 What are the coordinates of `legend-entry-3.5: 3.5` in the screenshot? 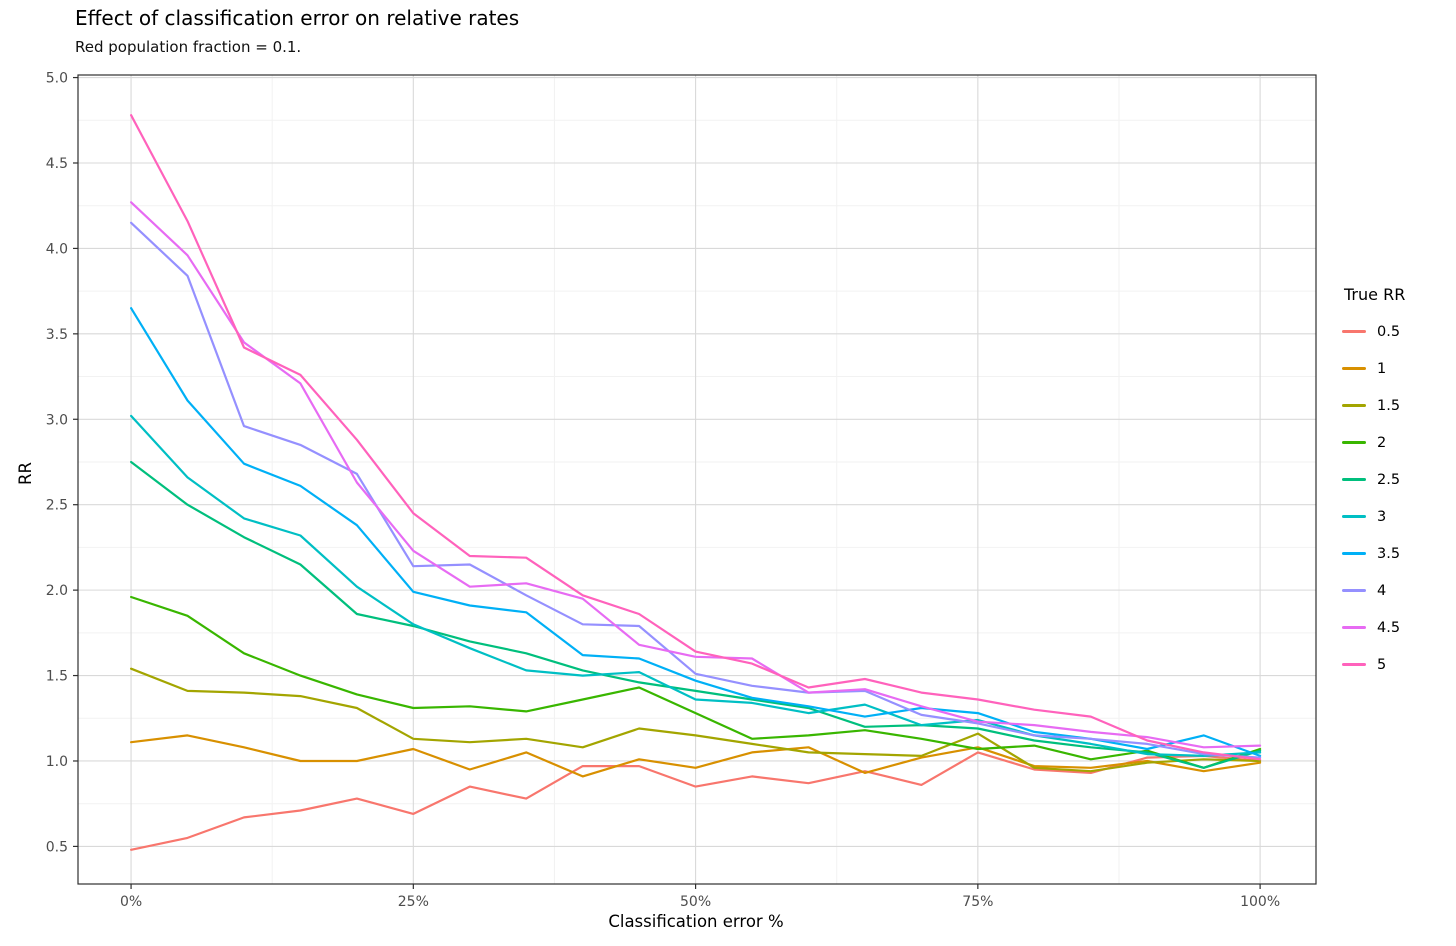 It's located at (1373, 553).